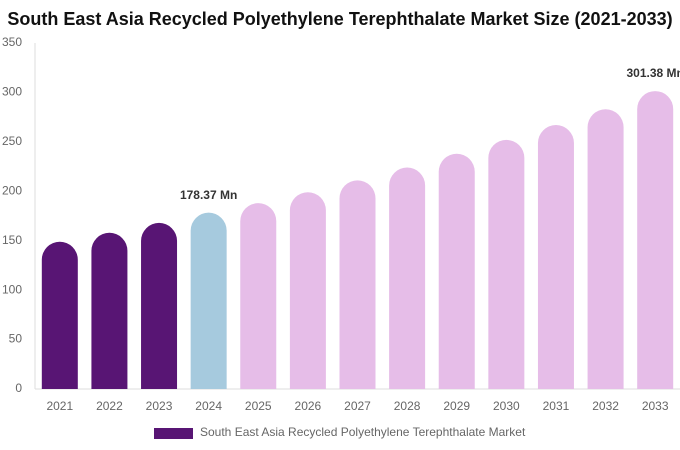 This screenshot has width=680, height=450. I want to click on x-tick-label: 2030, so click(506, 406).